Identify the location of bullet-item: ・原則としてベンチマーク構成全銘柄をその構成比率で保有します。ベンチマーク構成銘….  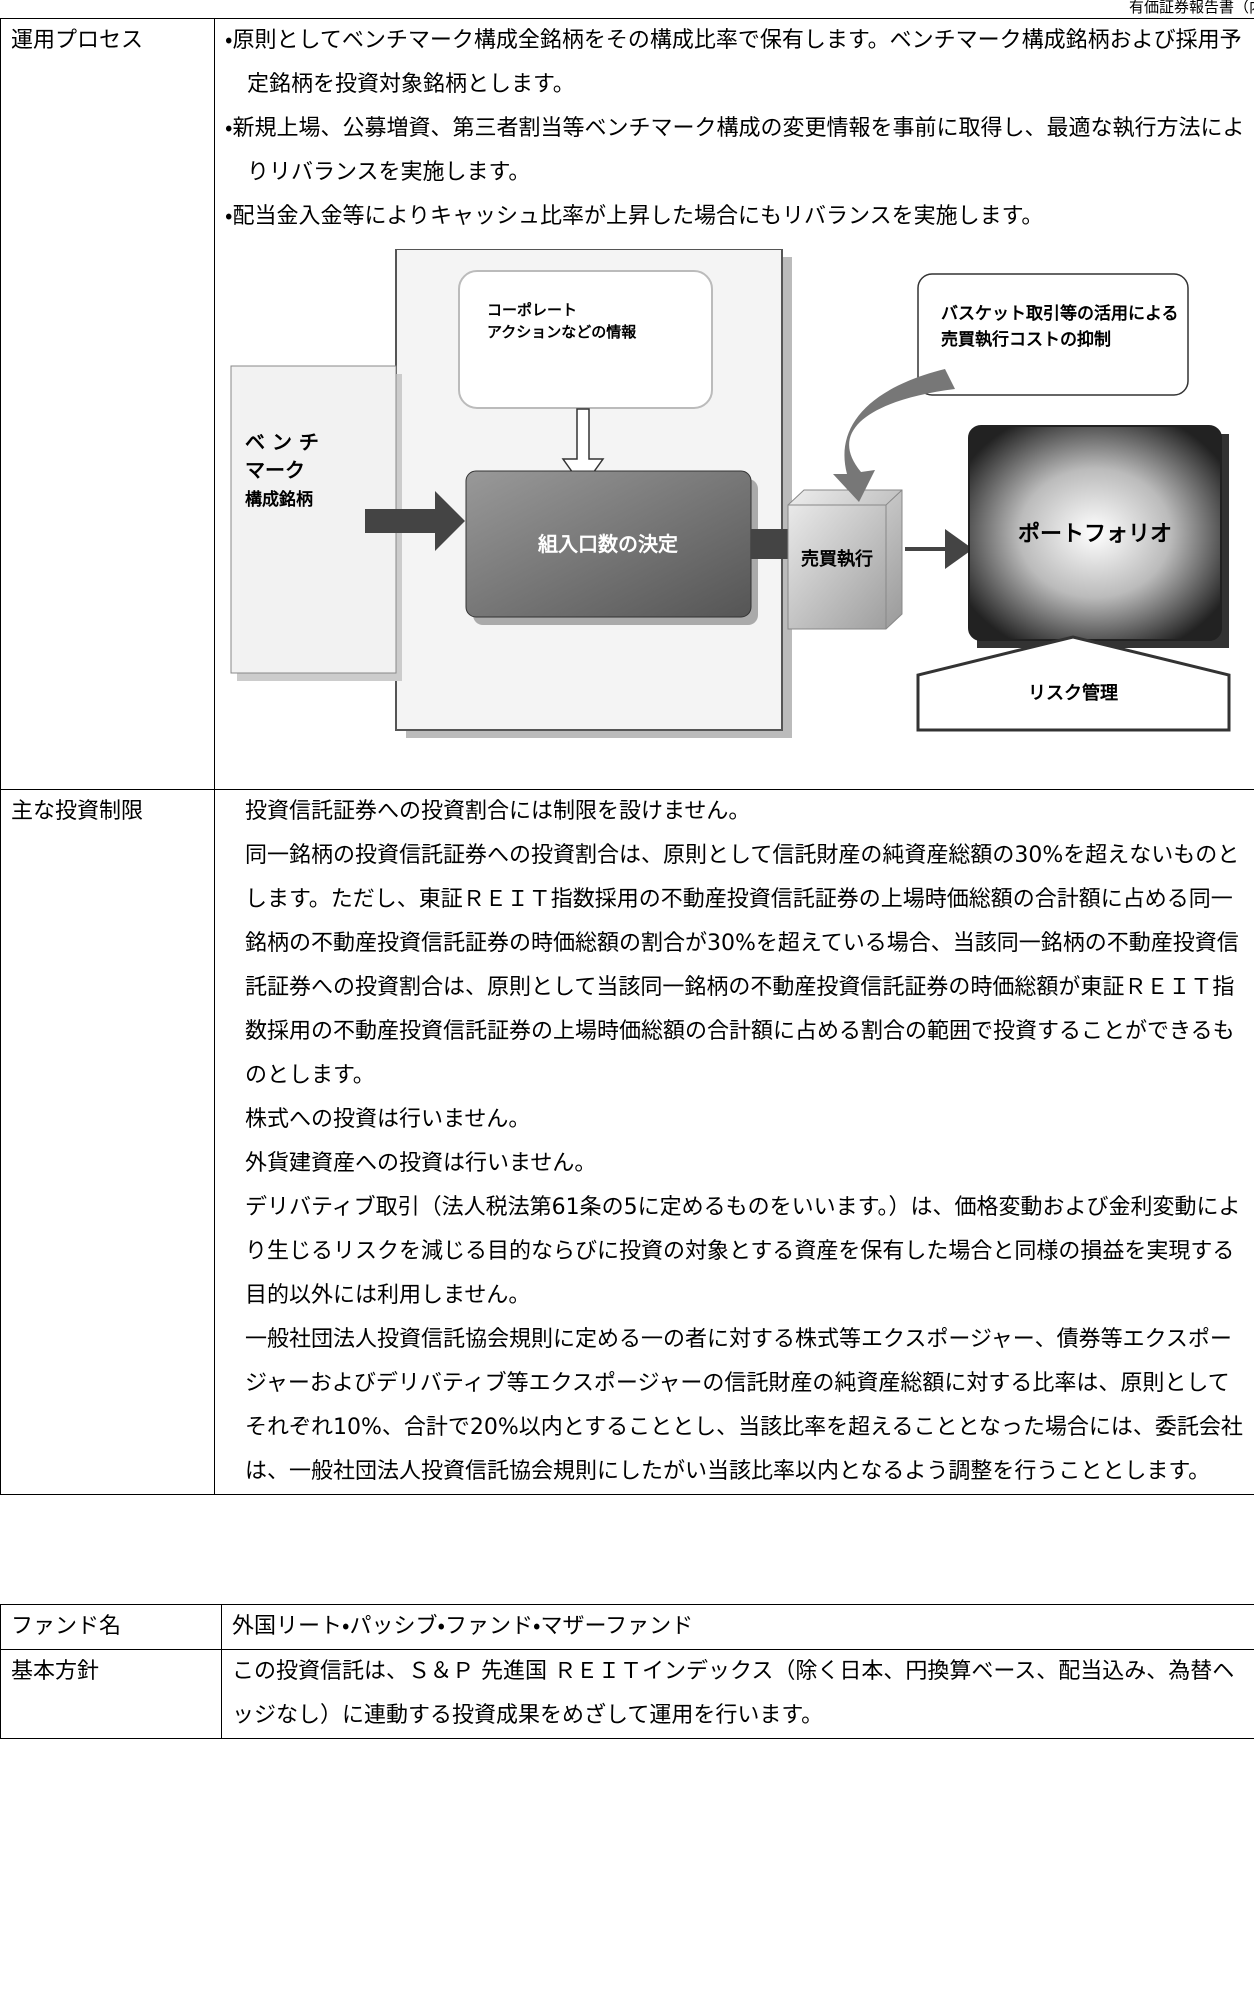
(733, 62).